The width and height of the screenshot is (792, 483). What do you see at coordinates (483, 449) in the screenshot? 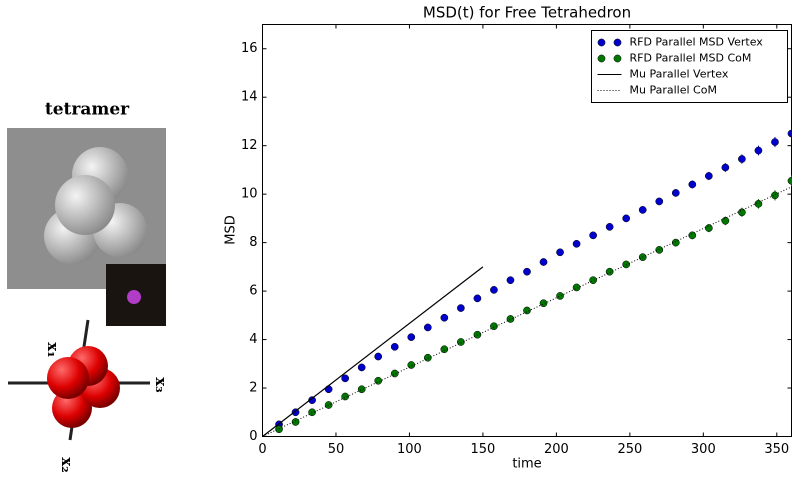
I see `x-tick-label: 150` at bounding box center [483, 449].